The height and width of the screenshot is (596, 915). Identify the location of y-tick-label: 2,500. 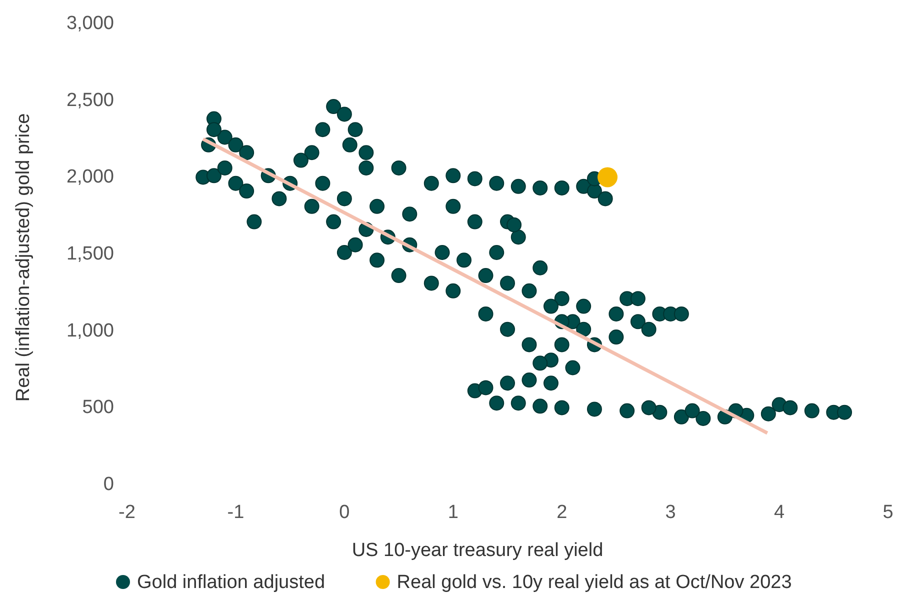
(90, 100).